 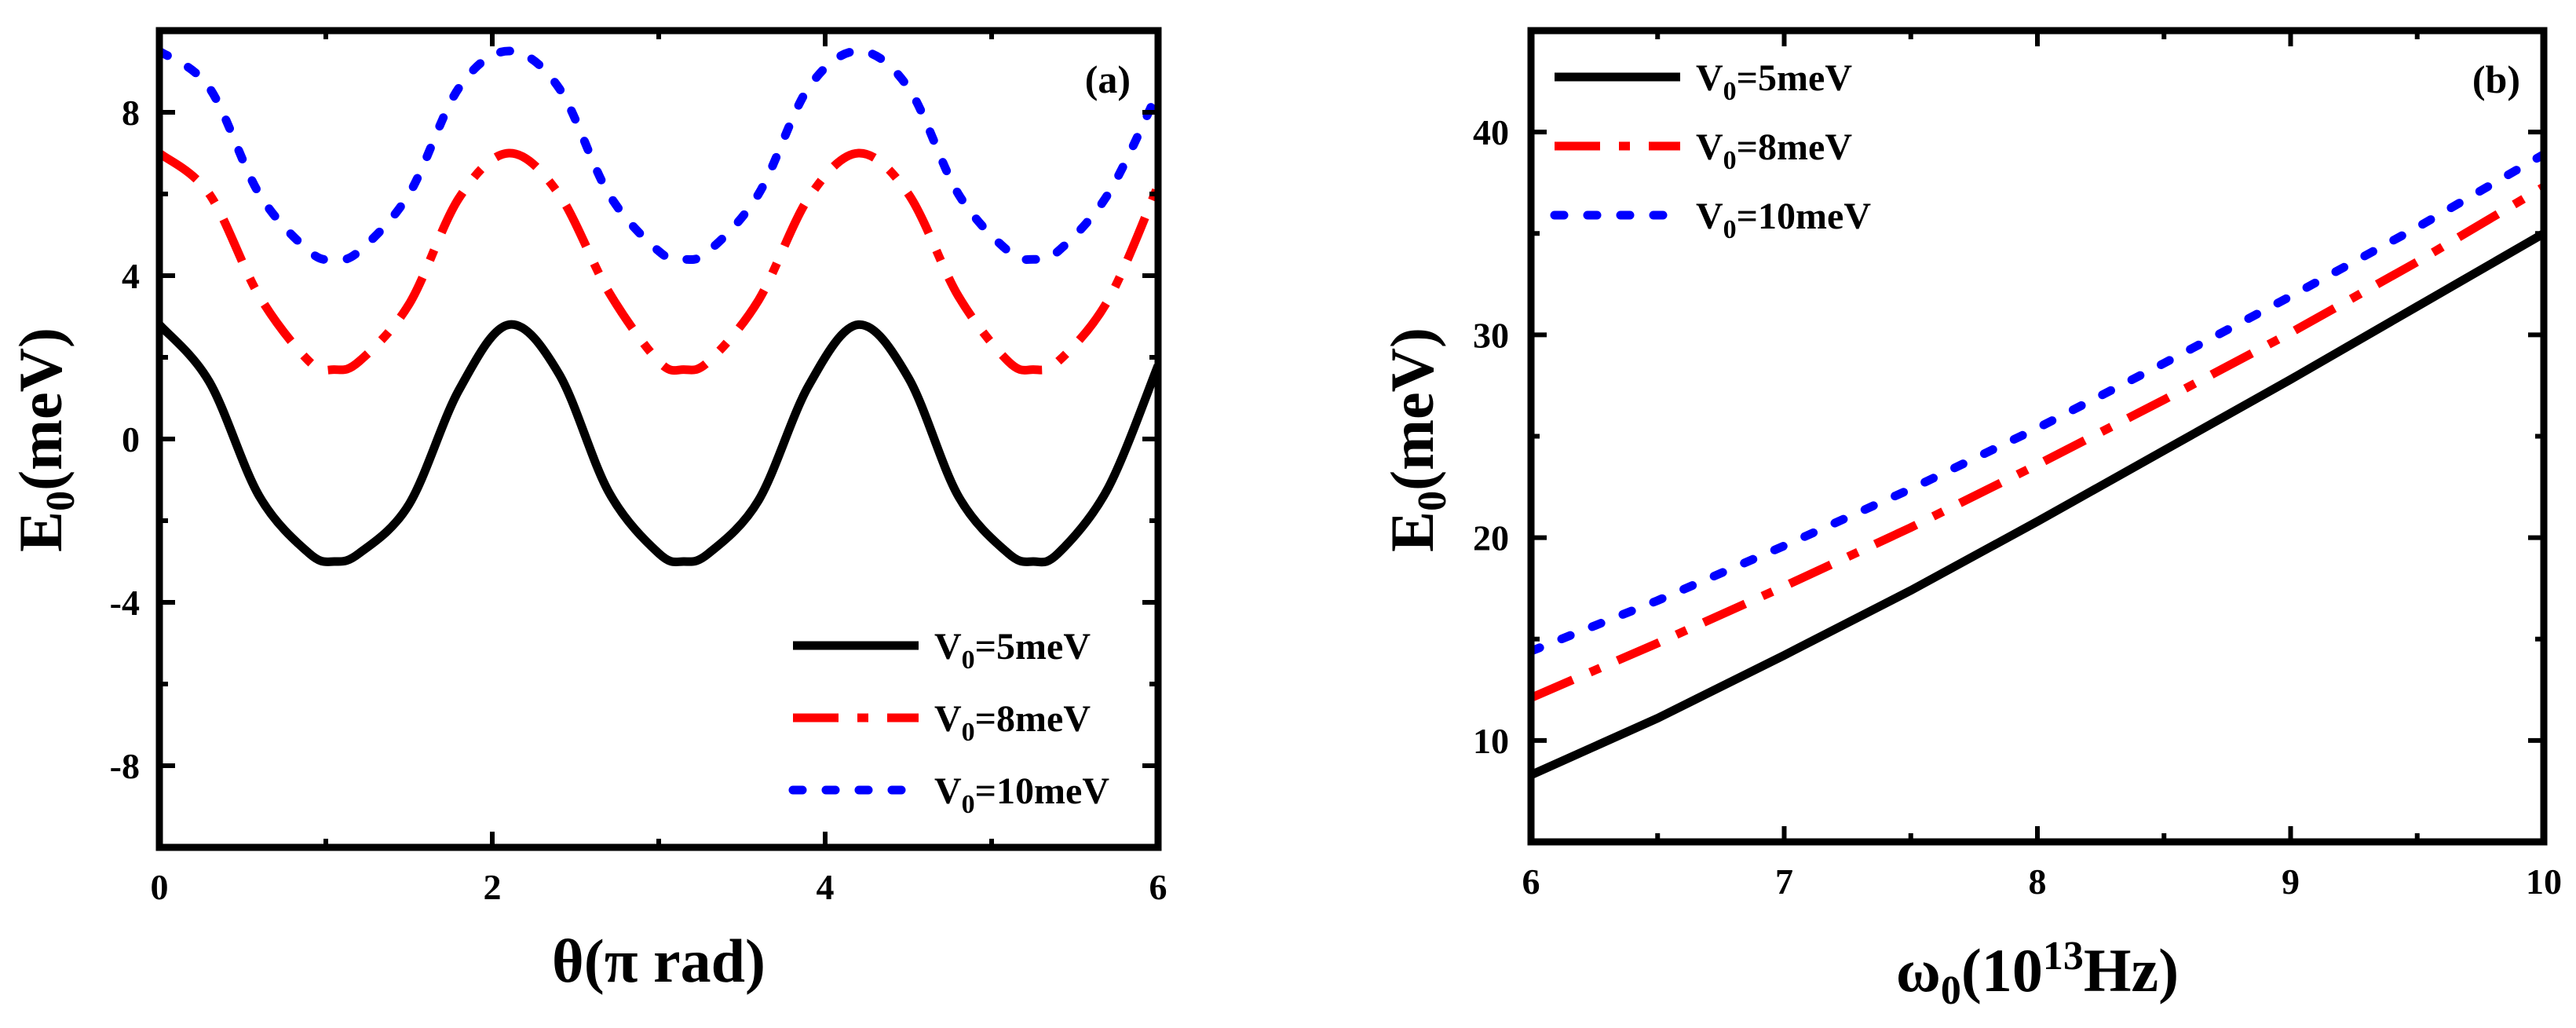 What do you see at coordinates (40, 531) in the screenshot?
I see `panel-a-ylabel-main: E` at bounding box center [40, 531].